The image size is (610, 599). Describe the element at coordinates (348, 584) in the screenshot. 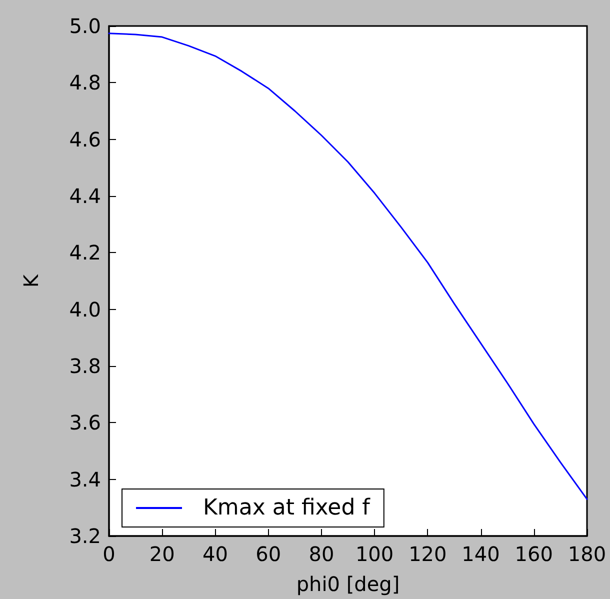

I see `x-axis-title: phi0 [deg]` at that location.